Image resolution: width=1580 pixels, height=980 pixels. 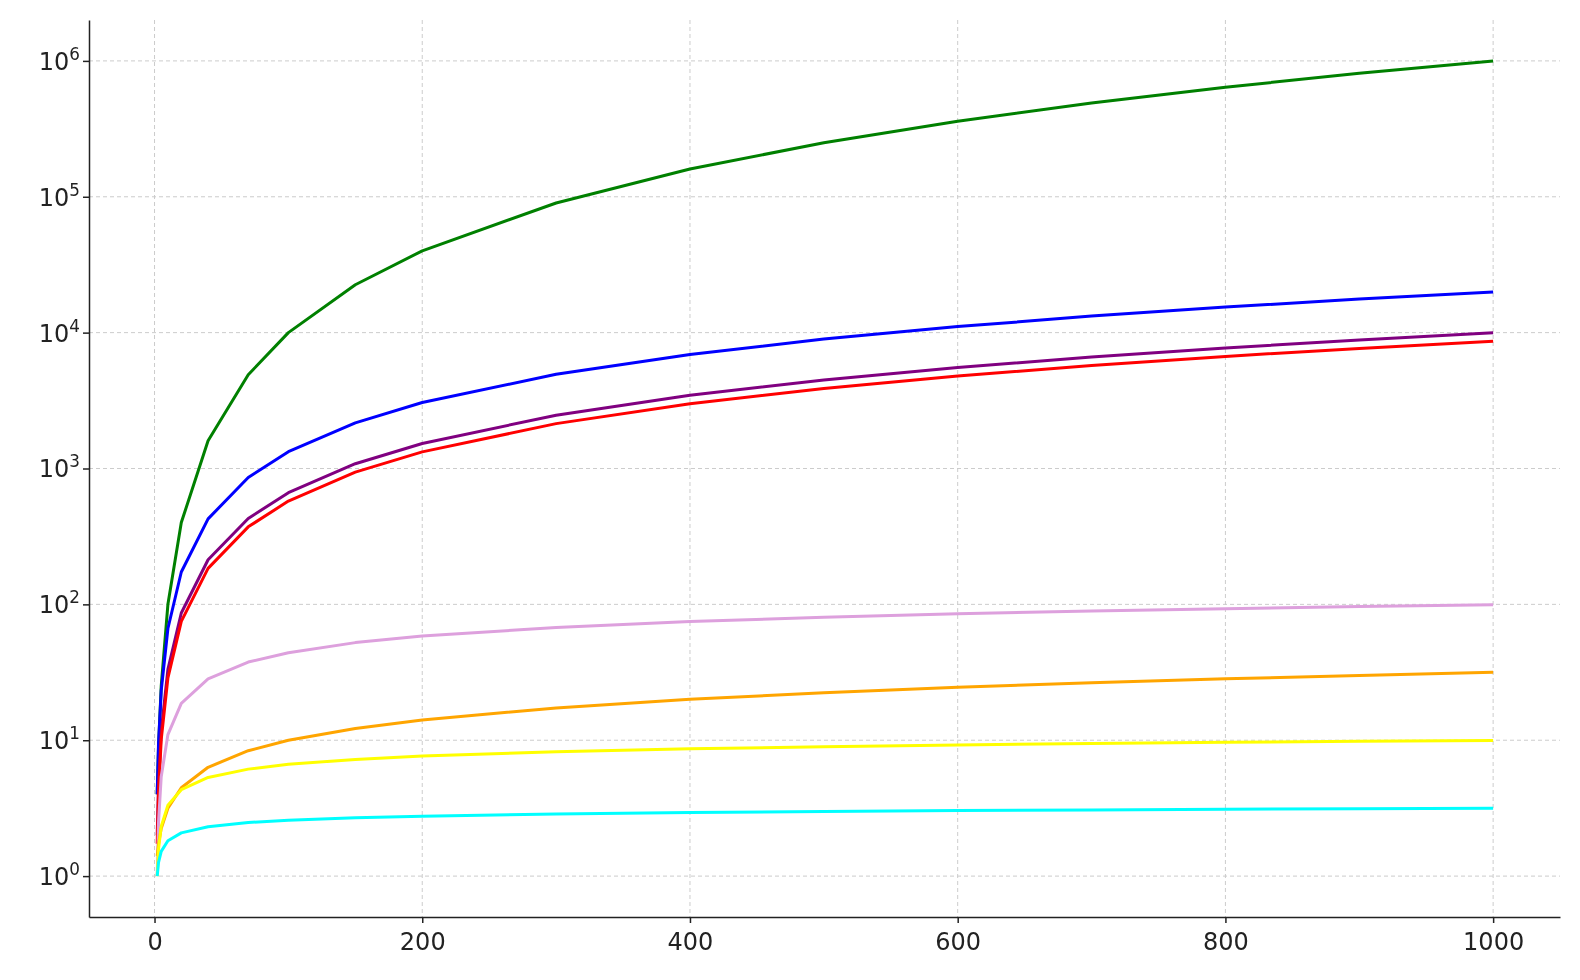 What do you see at coordinates (825, 842) in the screenshot?
I see `line-series` at bounding box center [825, 842].